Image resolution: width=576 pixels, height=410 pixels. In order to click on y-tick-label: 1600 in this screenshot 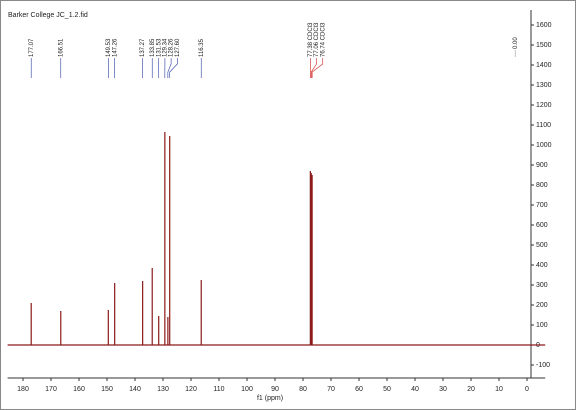, I will do `click(544, 25)`.